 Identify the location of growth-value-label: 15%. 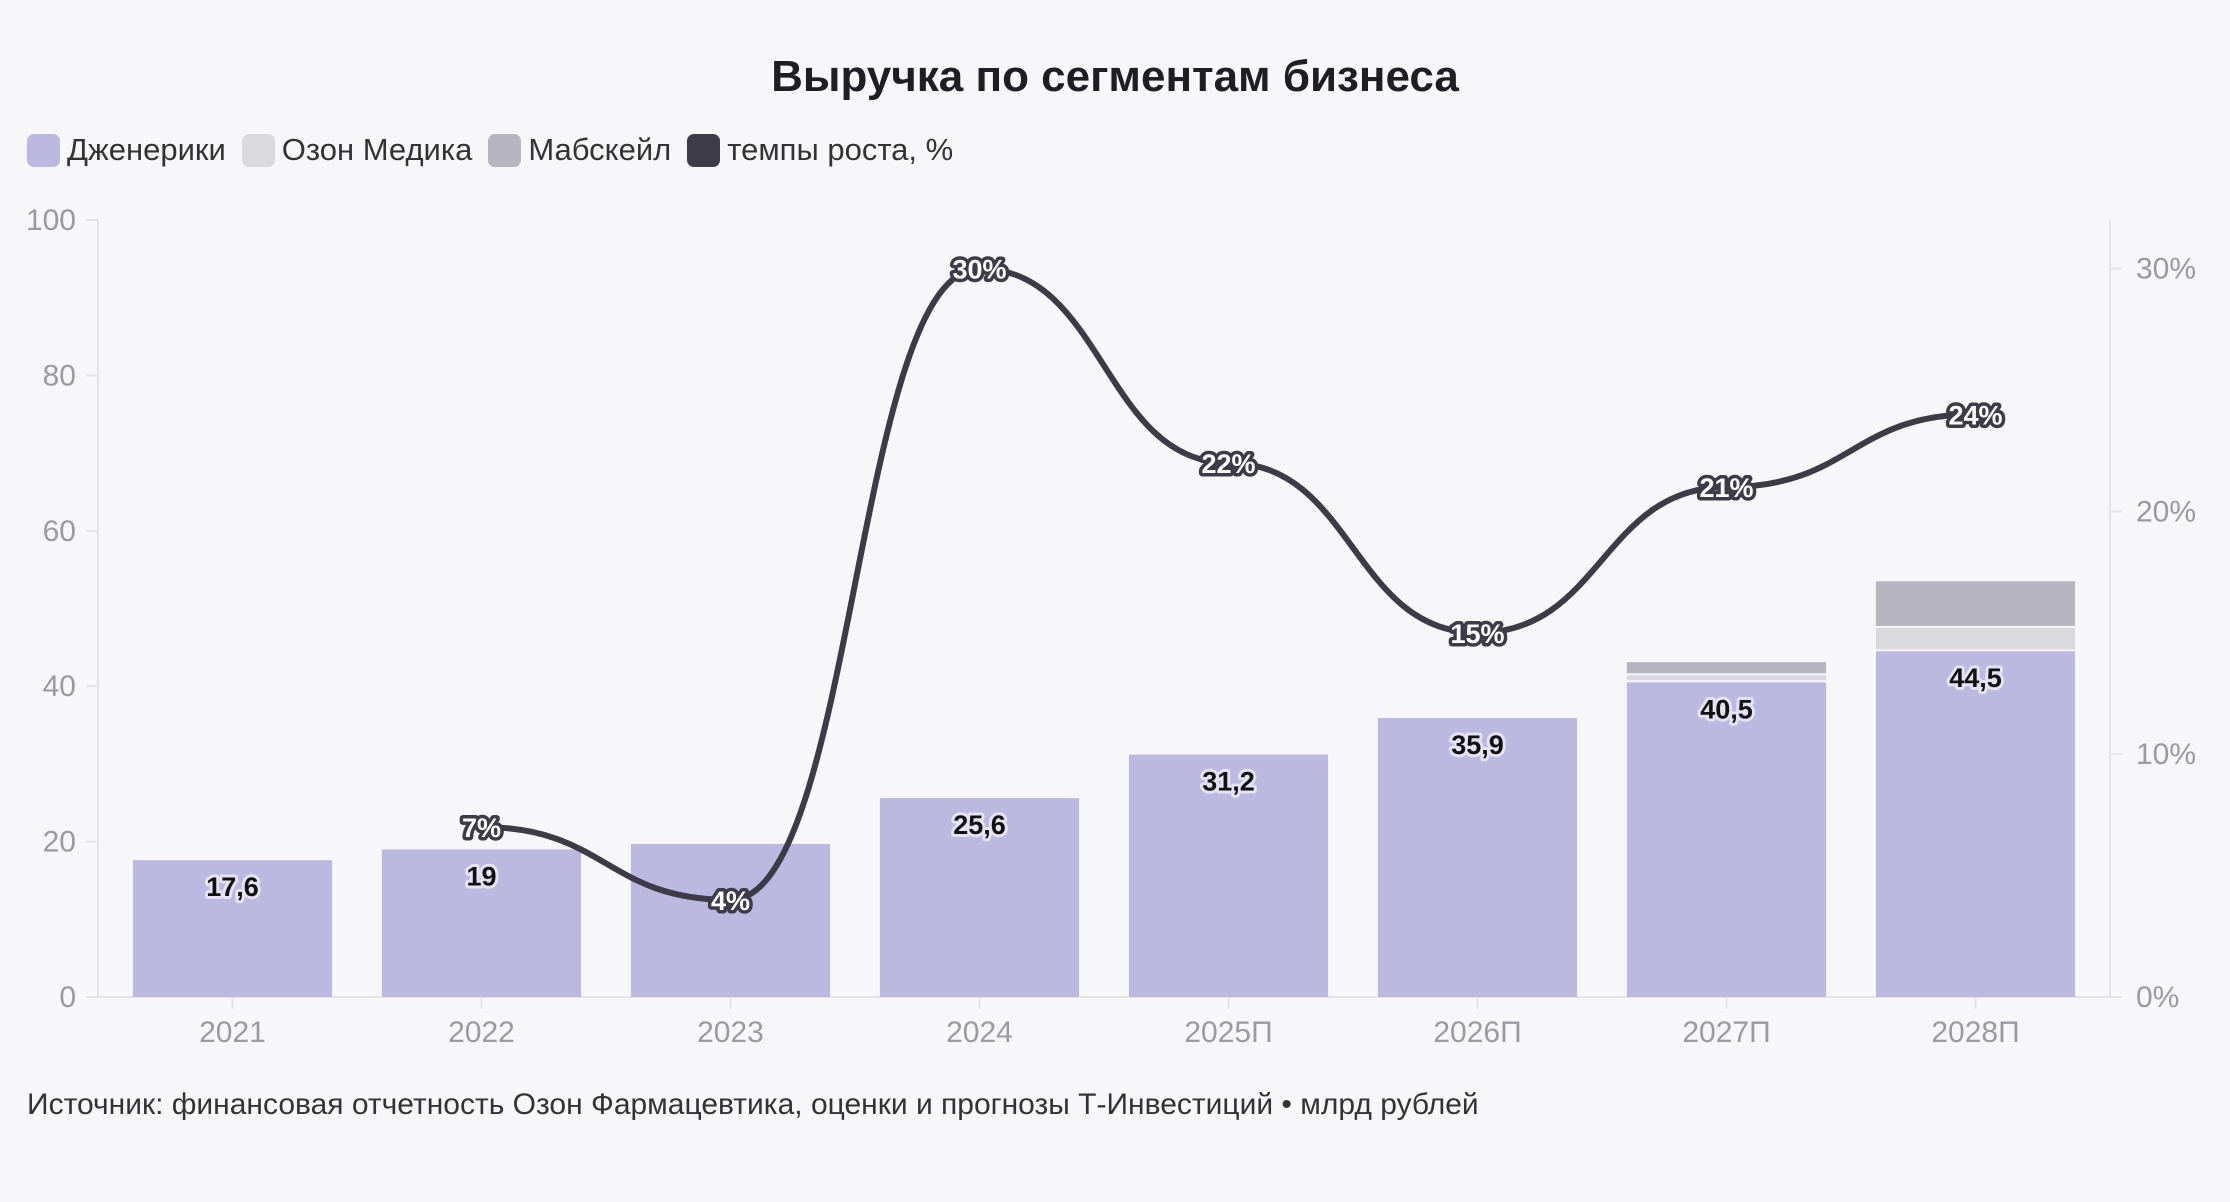
(1477, 634).